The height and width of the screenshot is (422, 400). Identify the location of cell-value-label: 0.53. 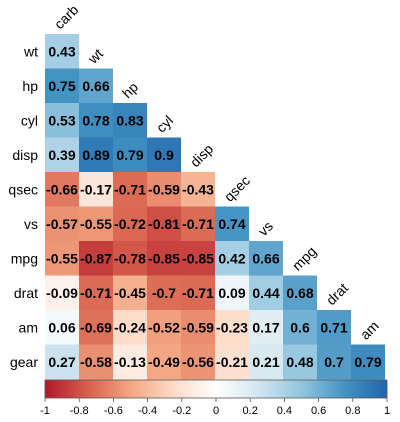
(61, 120).